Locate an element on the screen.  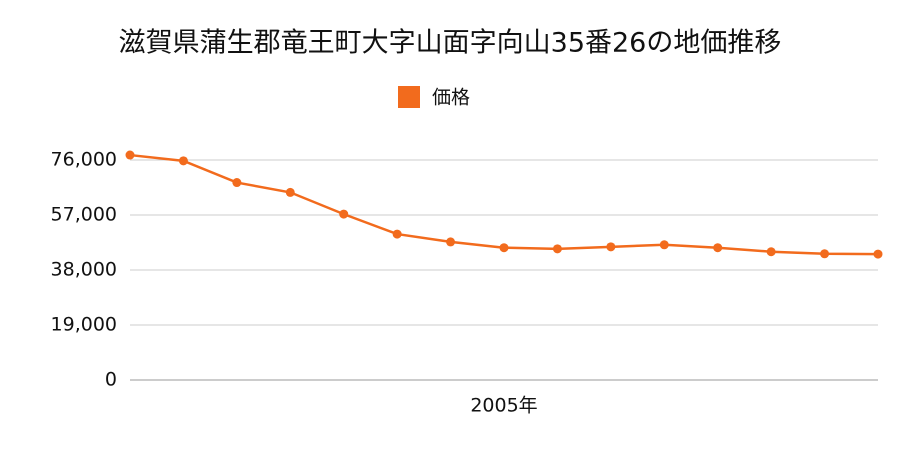
legend-label: 価格 is located at coordinates (451, 98).